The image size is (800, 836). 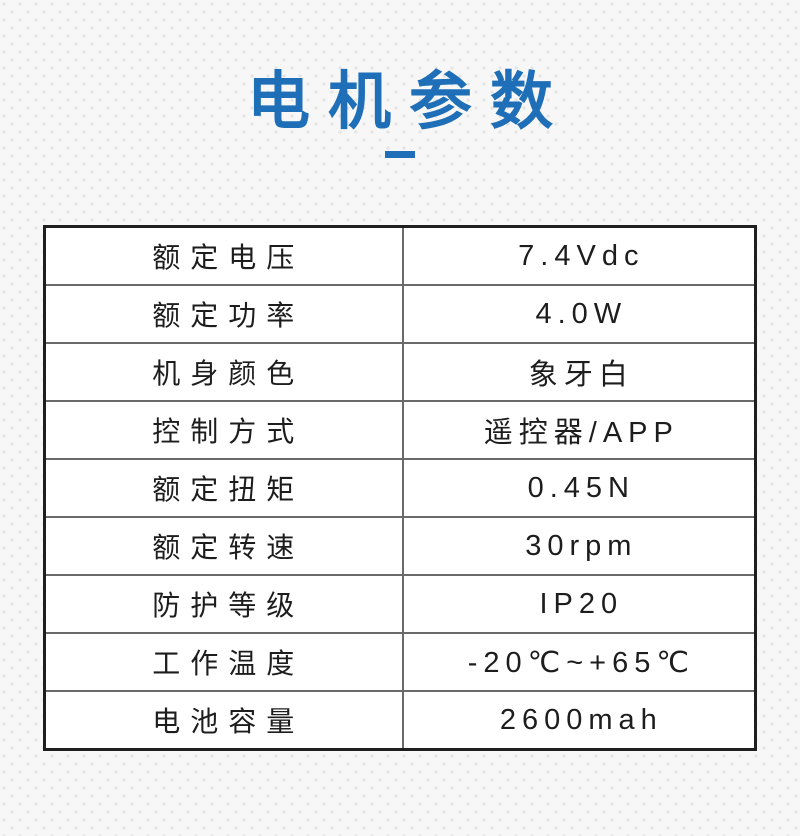 I want to click on spec-label: 额定功率, so click(x=223, y=314).